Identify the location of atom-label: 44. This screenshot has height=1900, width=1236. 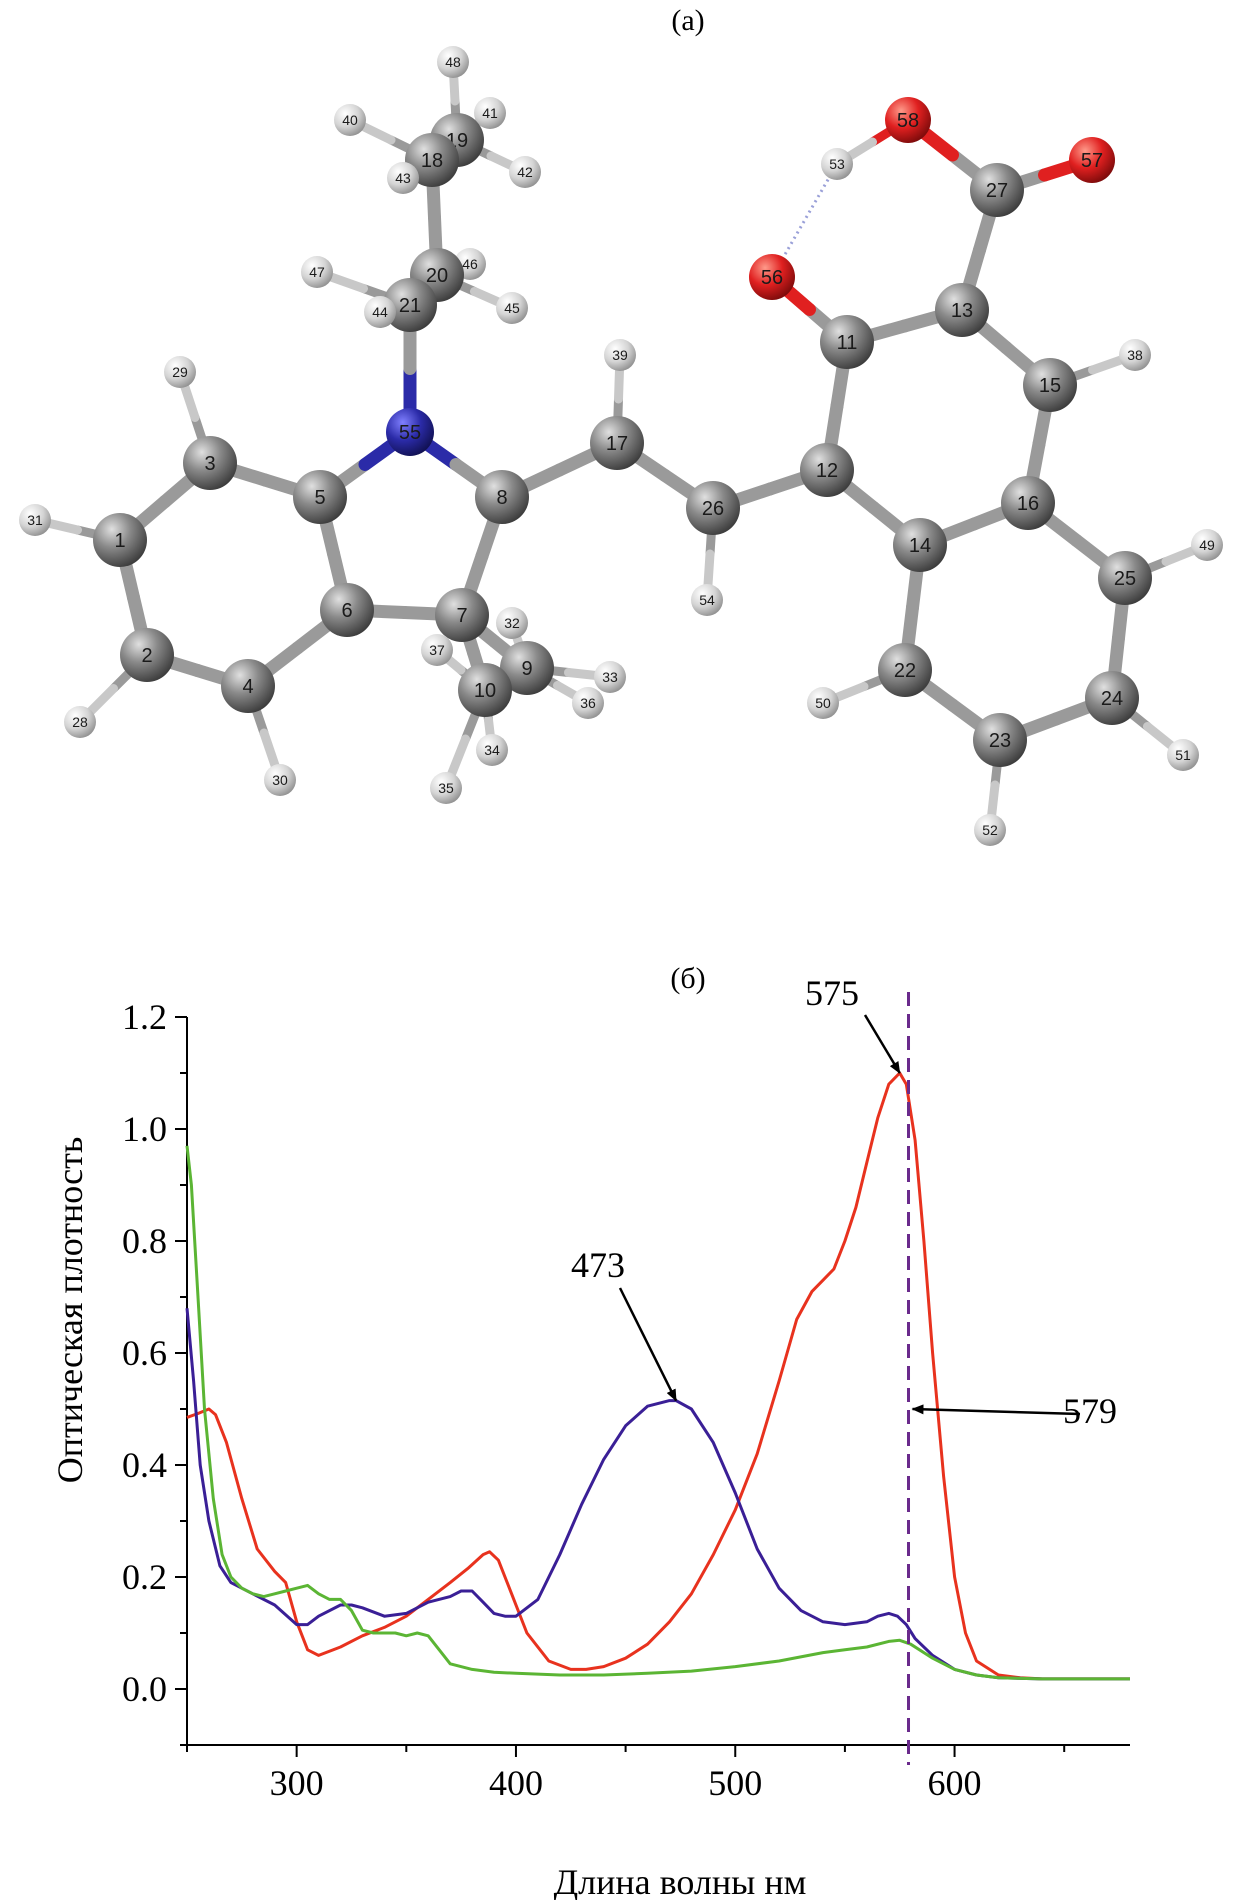
(380, 312).